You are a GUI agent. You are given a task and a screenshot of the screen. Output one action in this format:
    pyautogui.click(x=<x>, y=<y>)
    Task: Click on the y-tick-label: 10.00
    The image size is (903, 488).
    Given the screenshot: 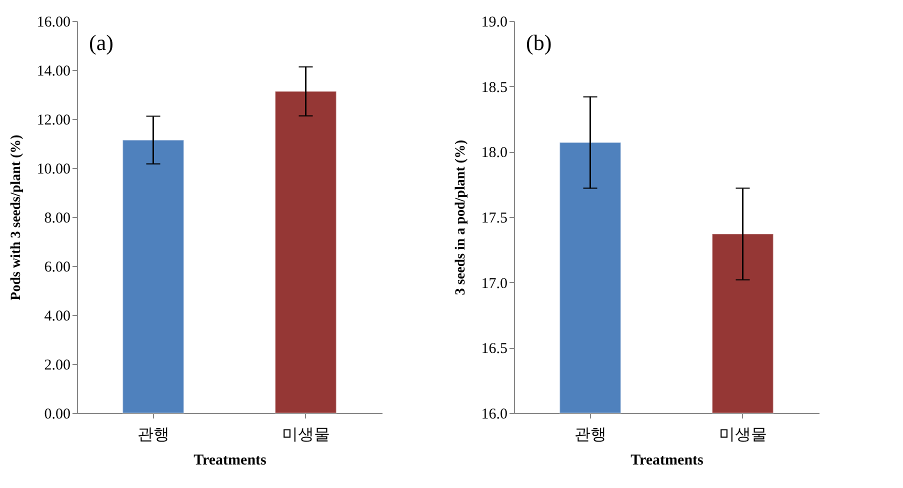 What is the action you would take?
    pyautogui.click(x=53, y=170)
    